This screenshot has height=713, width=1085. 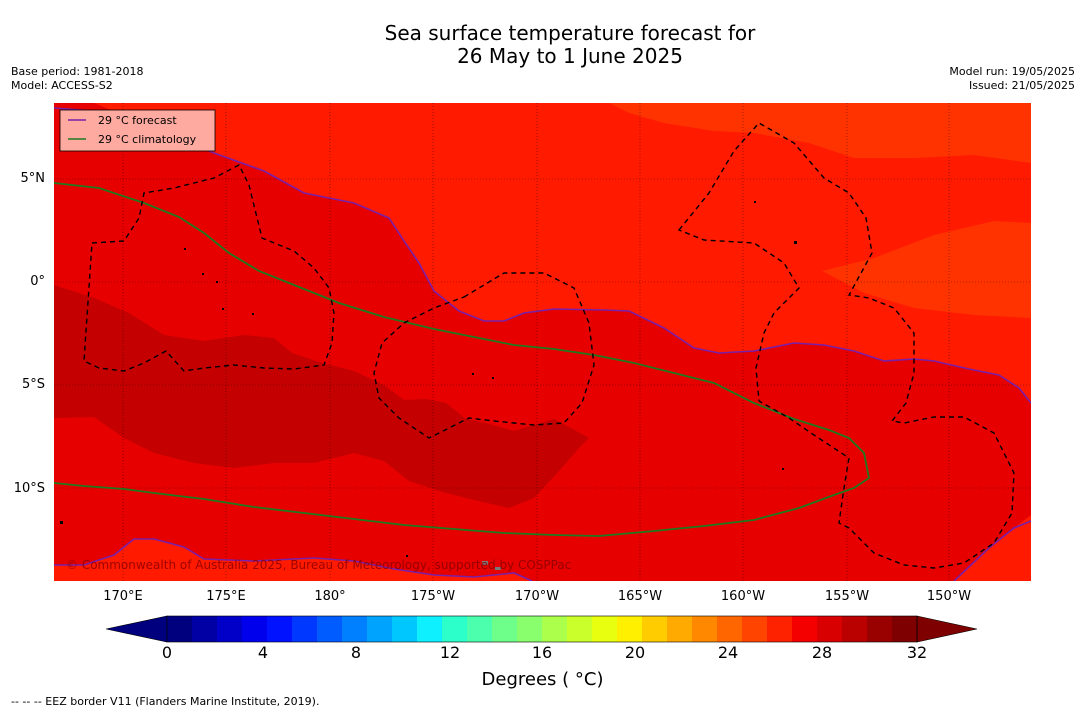 What do you see at coordinates (949, 596) in the screenshot?
I see `lon-label-150w: 150°W` at bounding box center [949, 596].